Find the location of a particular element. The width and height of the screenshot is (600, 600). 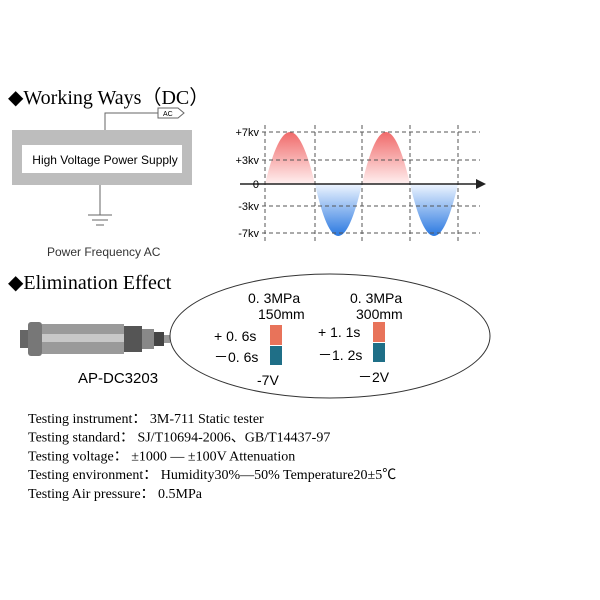

ac-label: AC is located at coordinates (168, 114).